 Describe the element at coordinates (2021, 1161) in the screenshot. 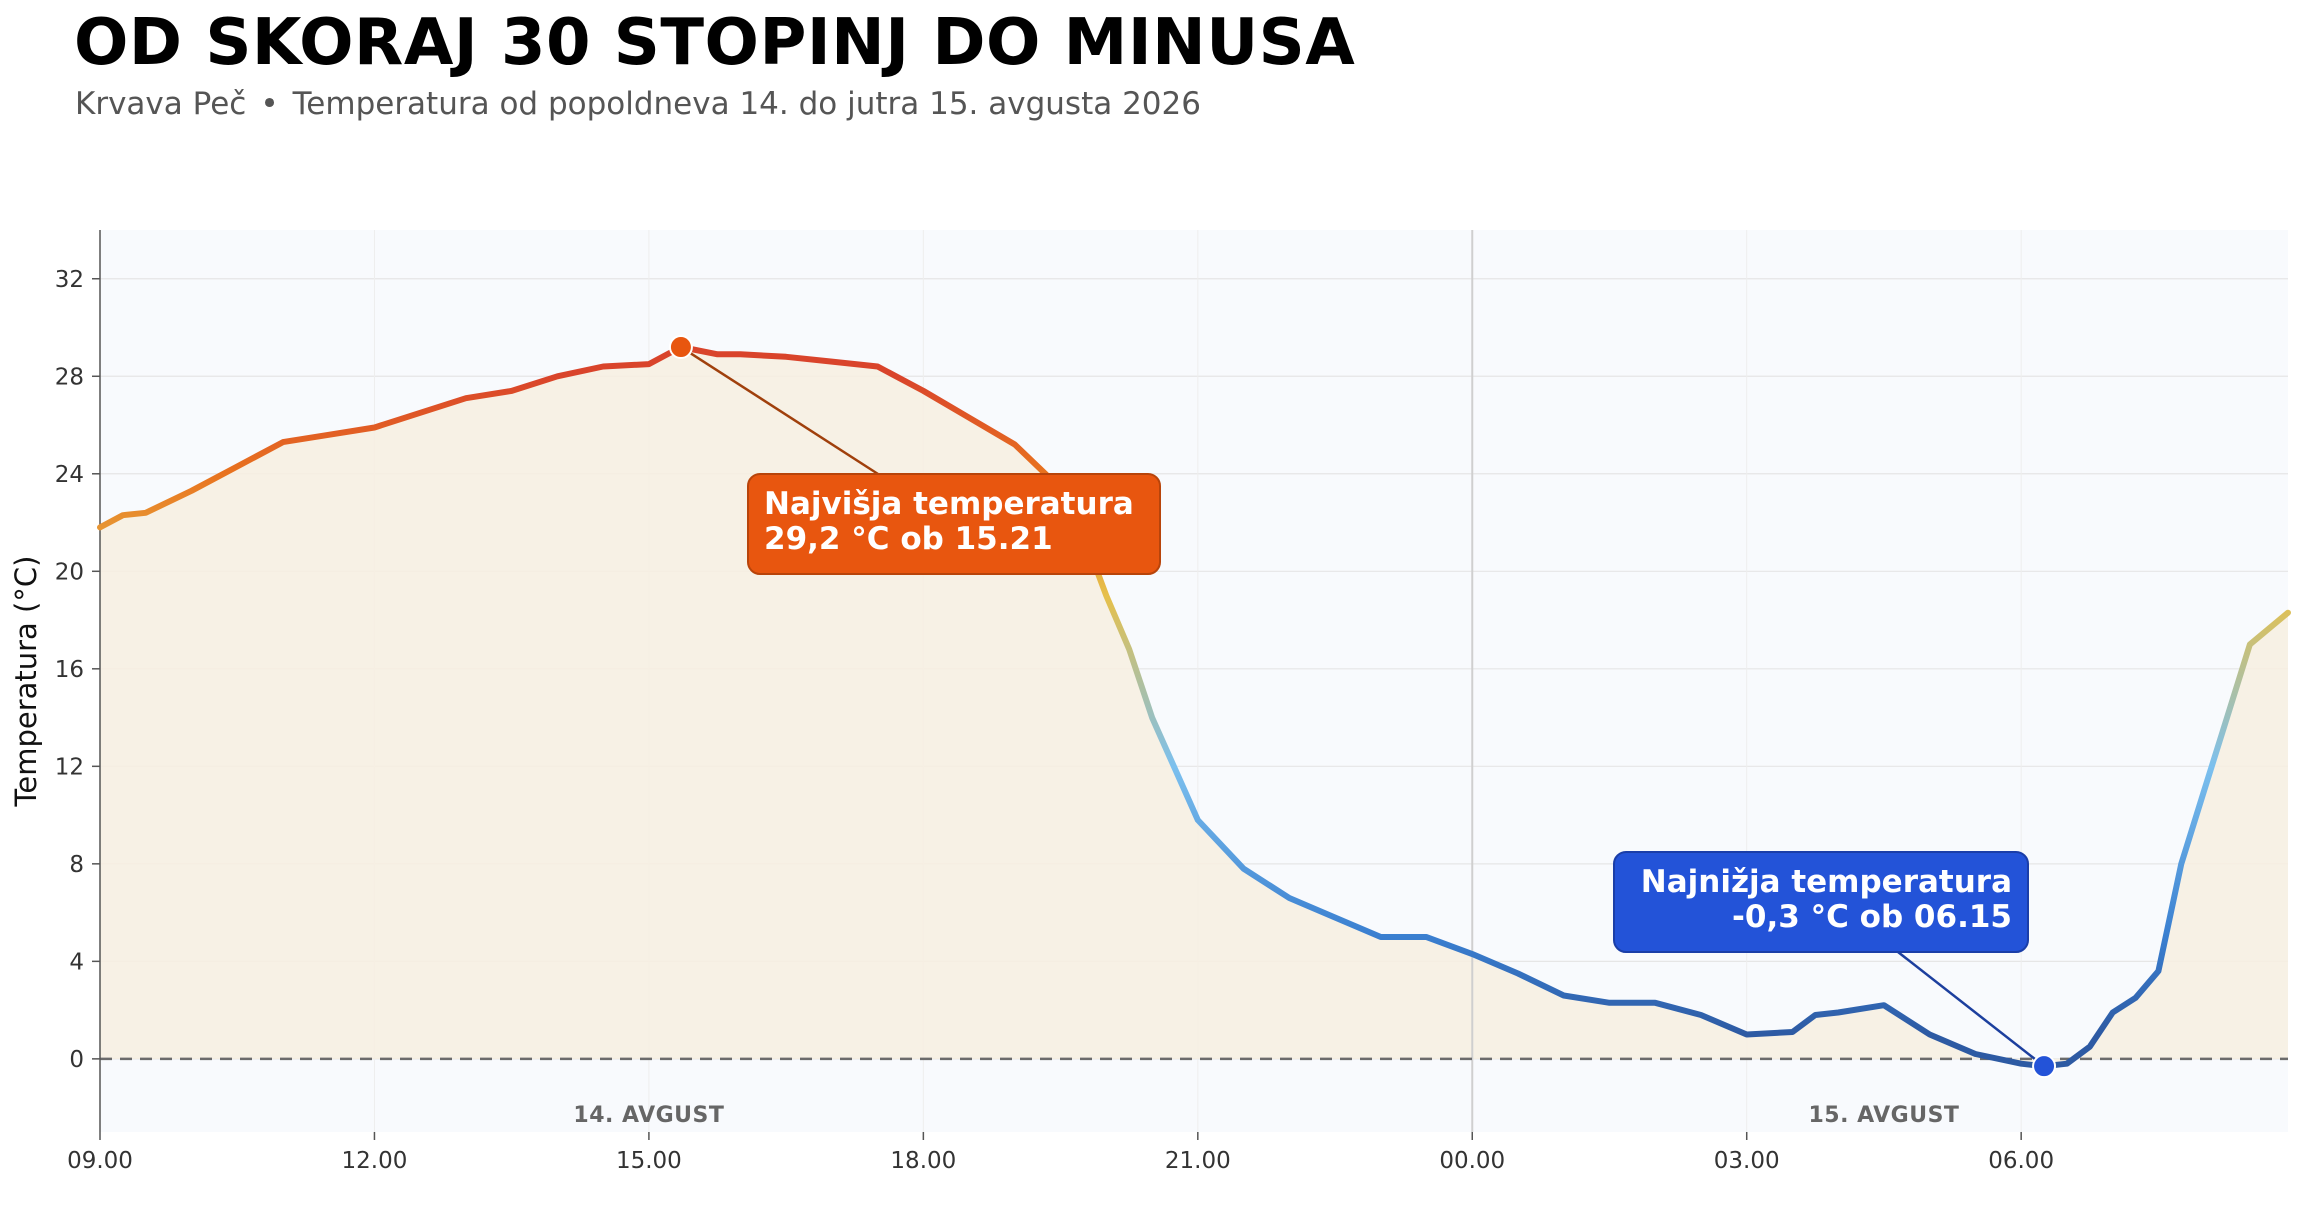

I see `x-tick-label: 06.00` at that location.